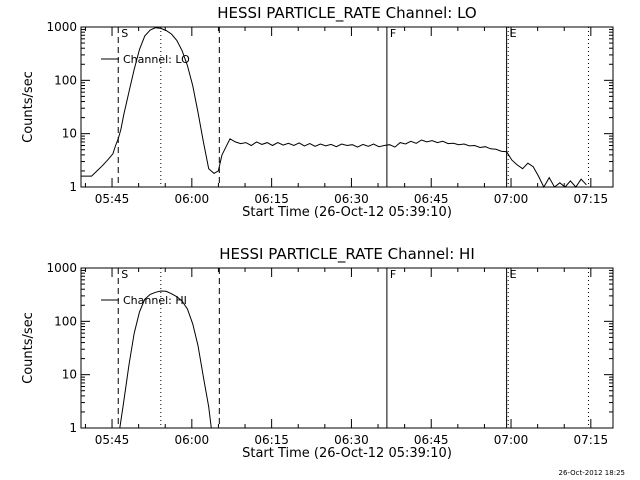 Image resolution: width=640 pixels, height=480 pixels. I want to click on legend-label: Channel: HI, so click(155, 300).